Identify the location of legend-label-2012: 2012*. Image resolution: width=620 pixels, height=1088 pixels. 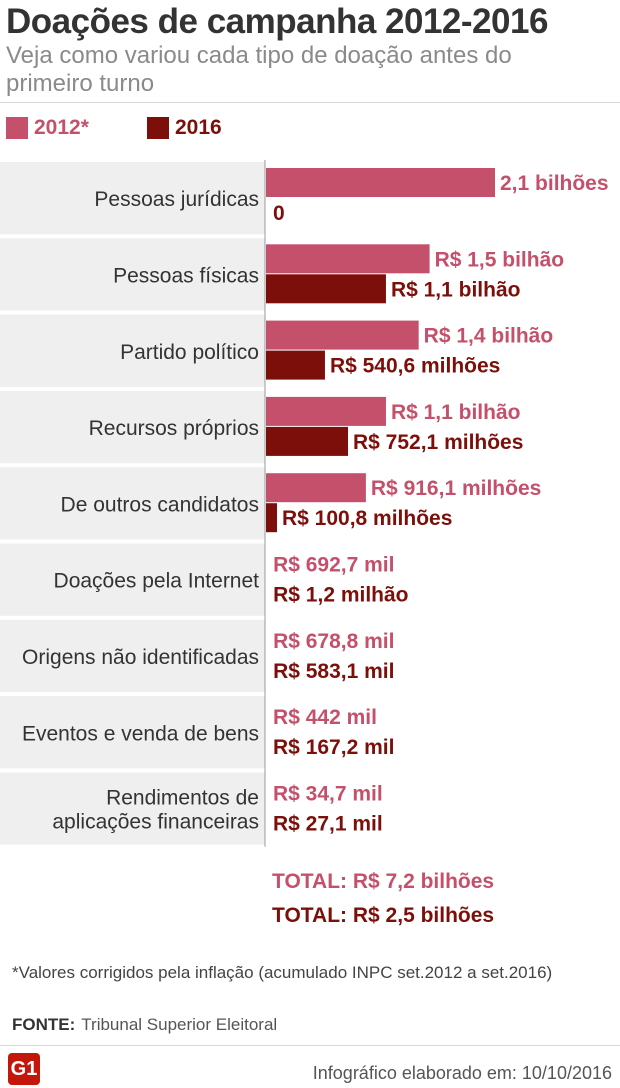
(61, 127).